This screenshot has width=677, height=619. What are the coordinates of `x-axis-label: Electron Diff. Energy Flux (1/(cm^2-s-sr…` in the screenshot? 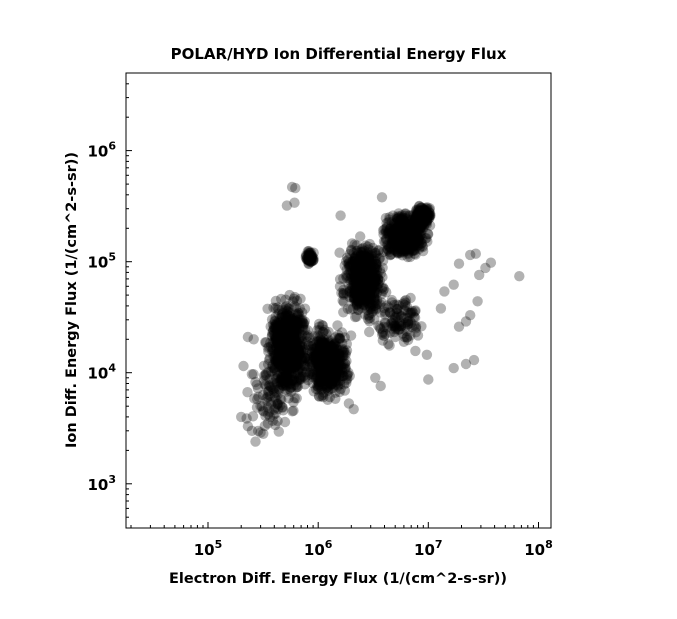 It's located at (338, 579).